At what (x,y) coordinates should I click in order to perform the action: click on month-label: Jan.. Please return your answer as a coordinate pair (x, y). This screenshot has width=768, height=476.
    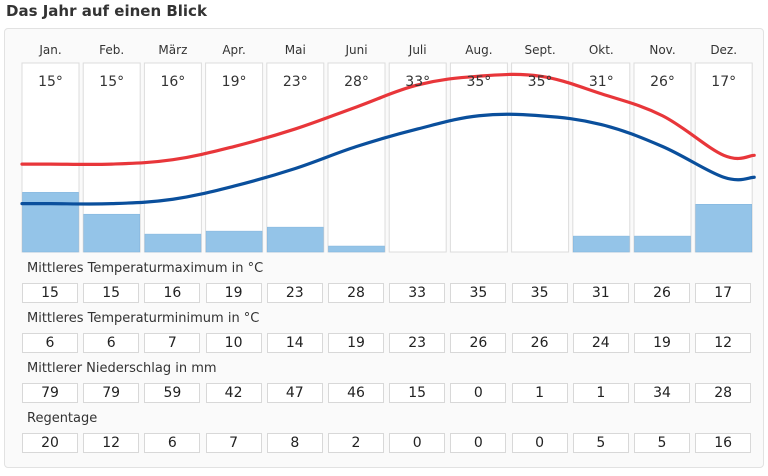
    Looking at the image, I should click on (49, 50).